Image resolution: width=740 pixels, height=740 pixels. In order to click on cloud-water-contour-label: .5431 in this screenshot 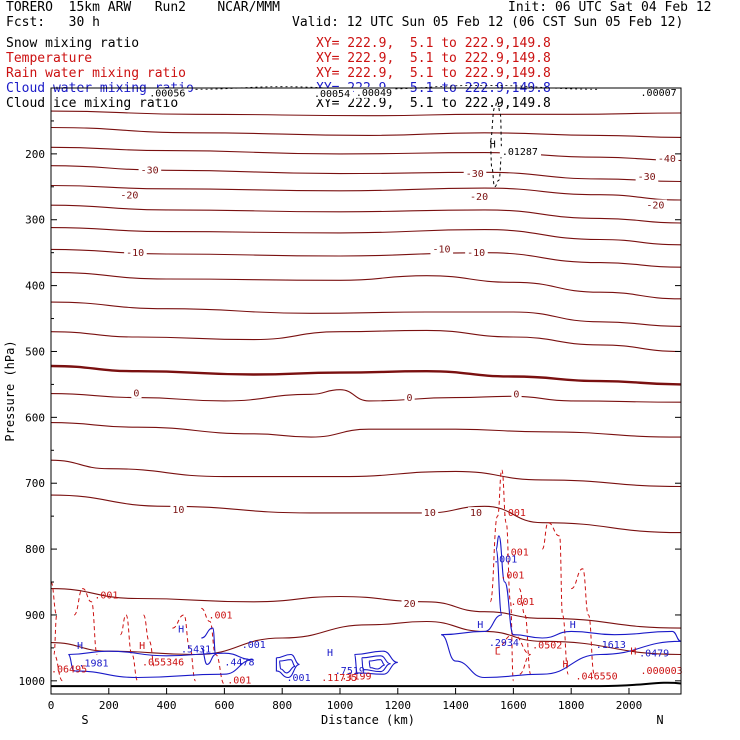, I will do `click(196, 650)`.